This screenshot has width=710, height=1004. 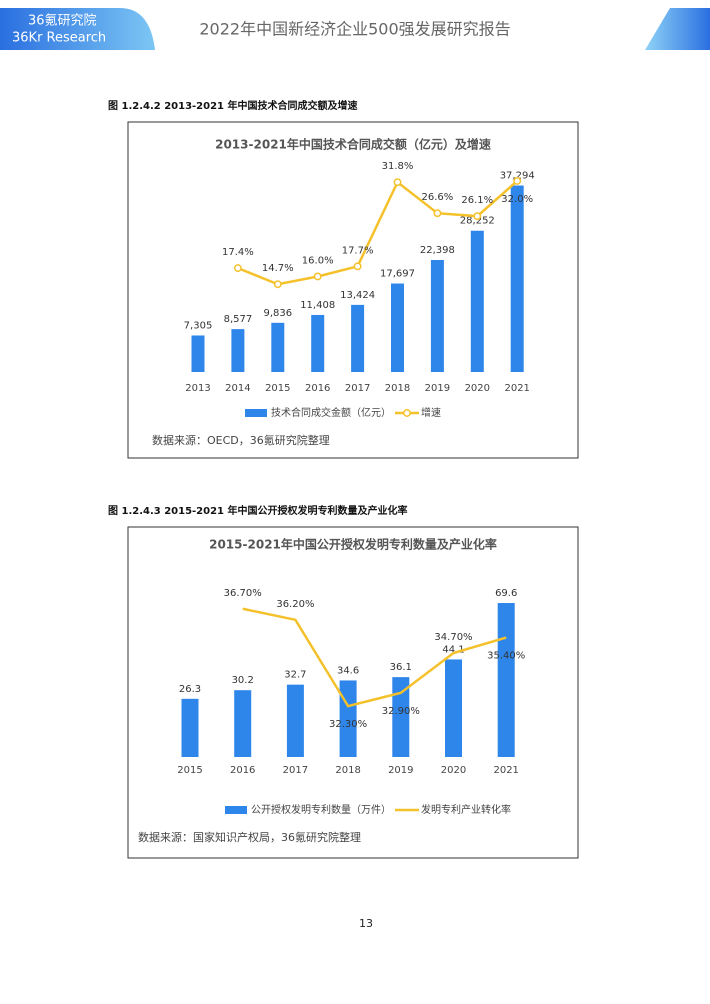 I want to click on data-label: 36.1, so click(x=401, y=667).